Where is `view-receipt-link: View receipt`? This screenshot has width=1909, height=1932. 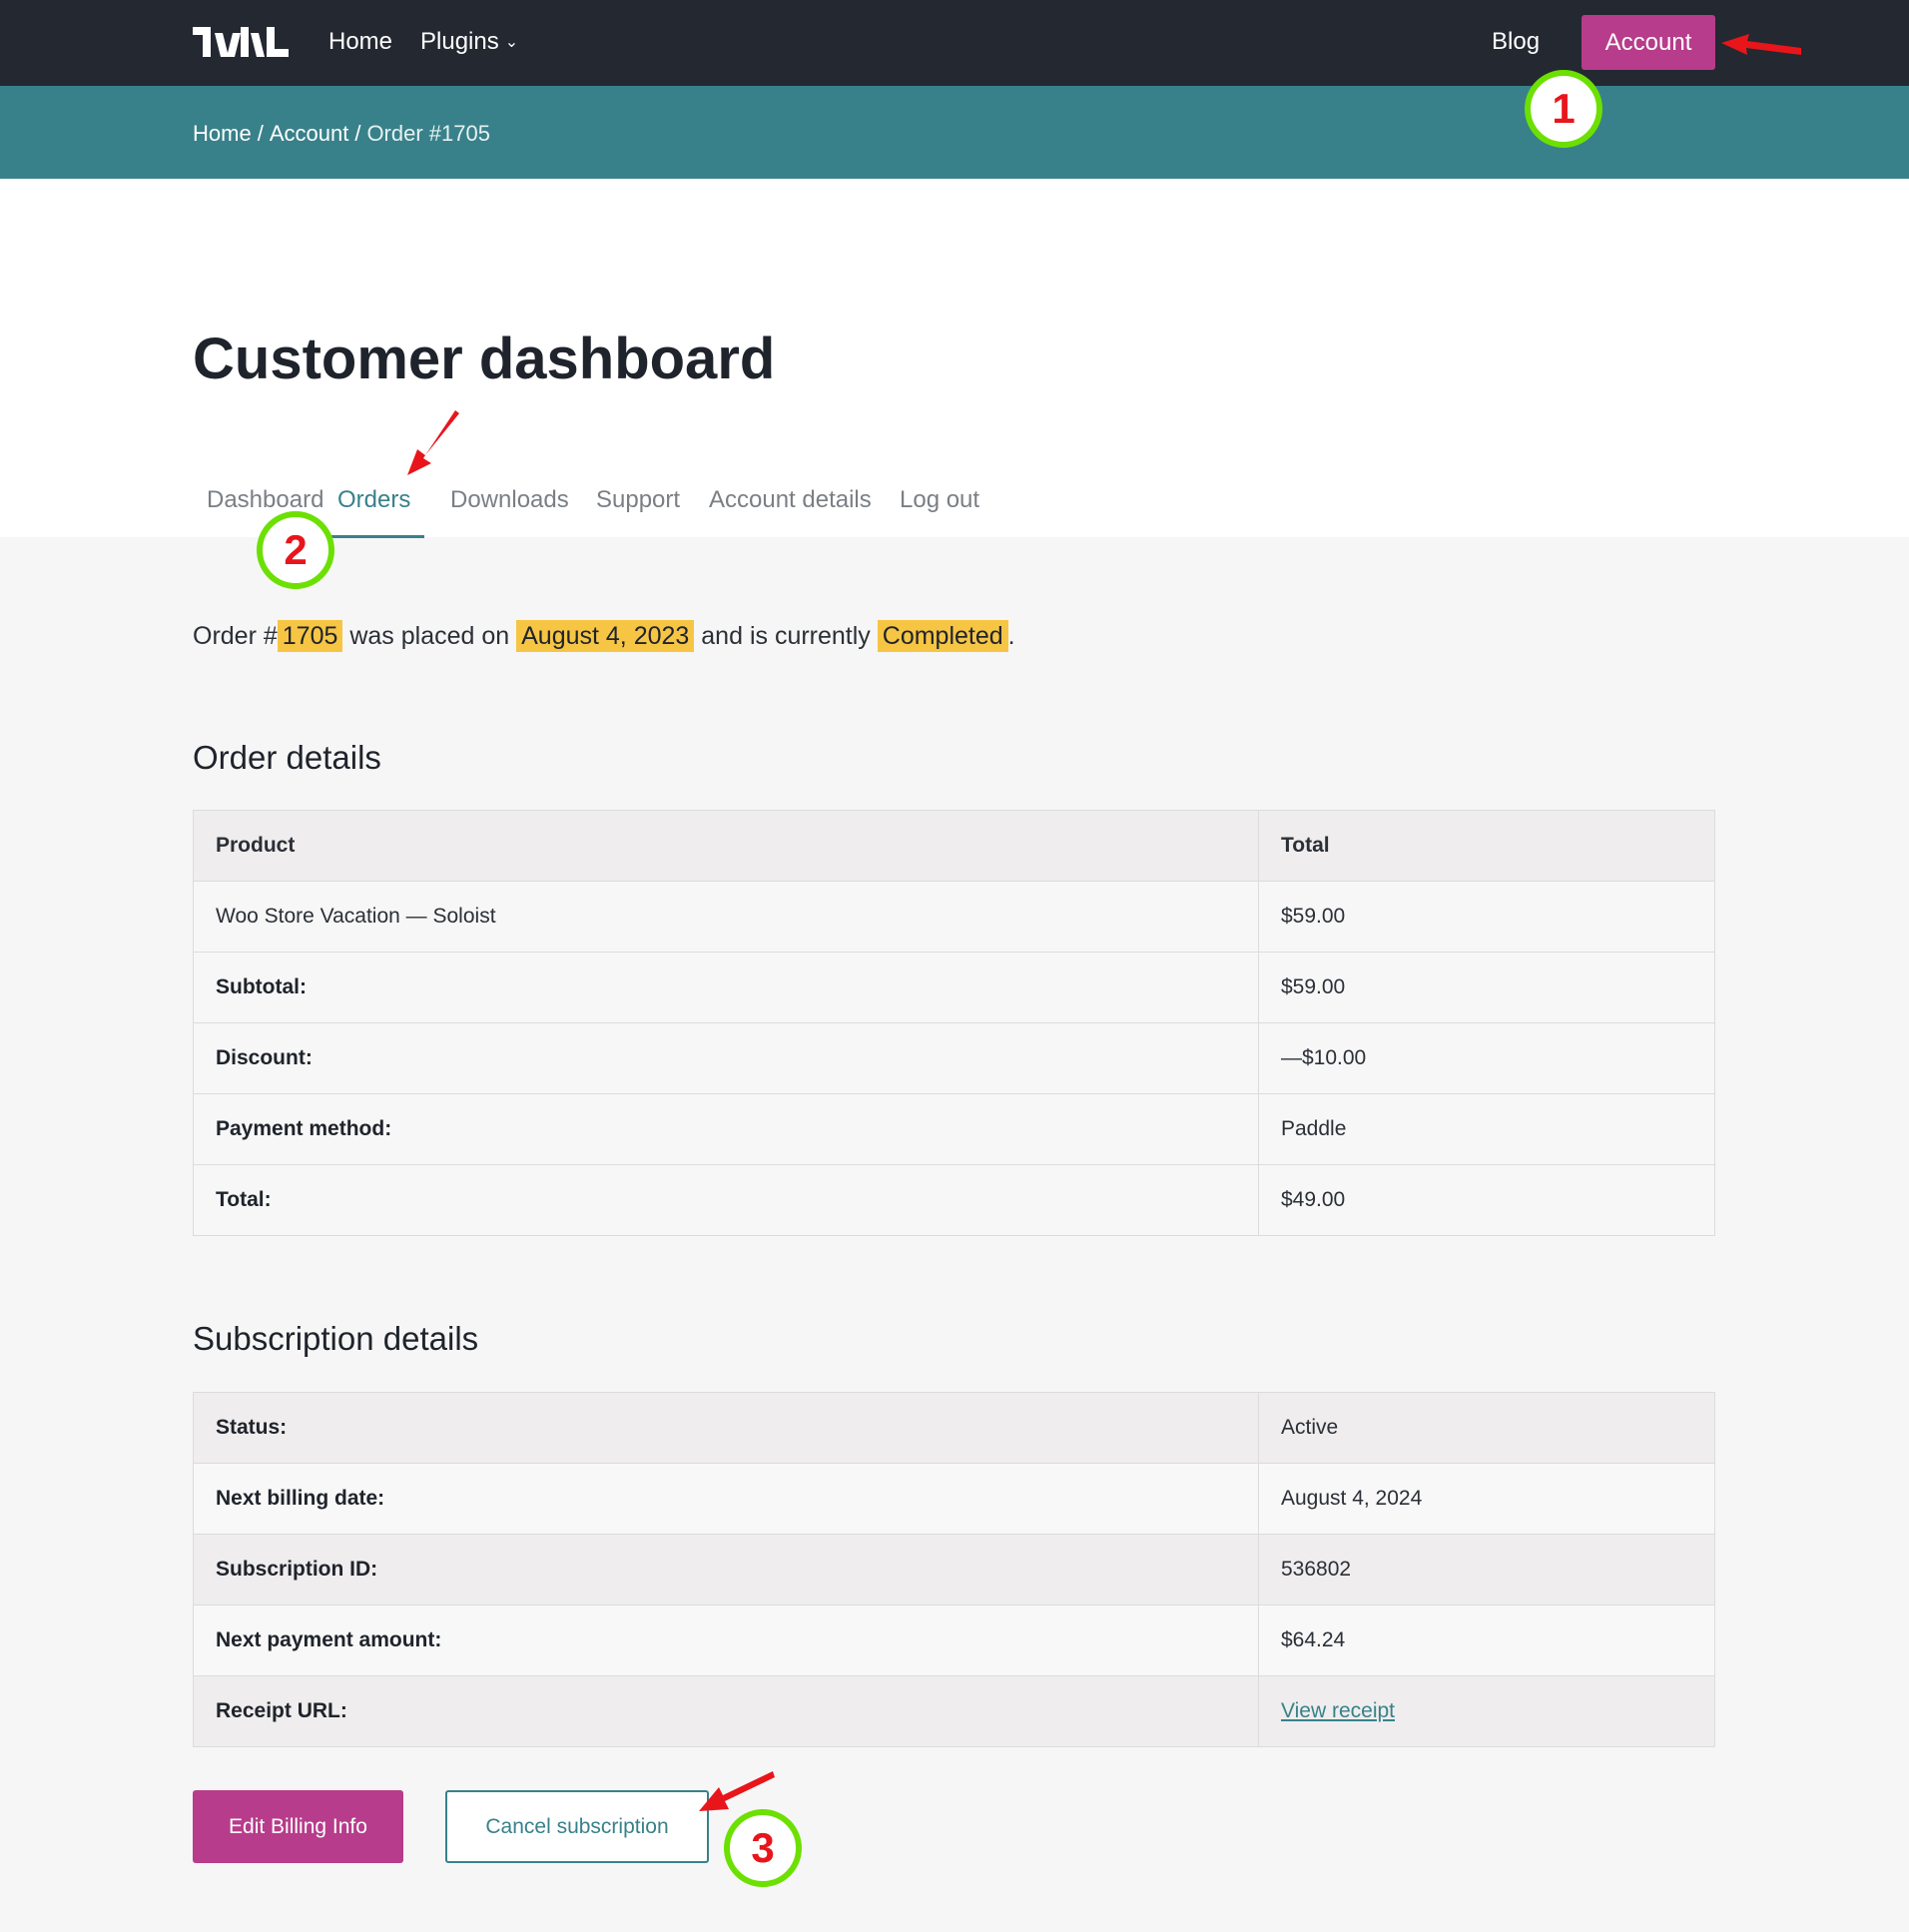
view-receipt-link: View receipt is located at coordinates (1338, 1710).